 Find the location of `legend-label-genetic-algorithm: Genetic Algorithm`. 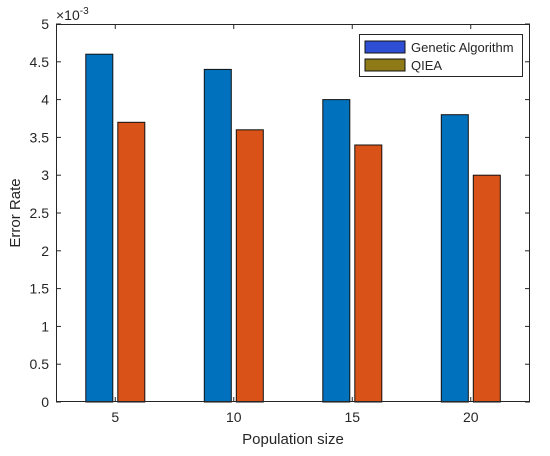

legend-label-genetic-algorithm: Genetic Algorithm is located at coordinates (462, 47).